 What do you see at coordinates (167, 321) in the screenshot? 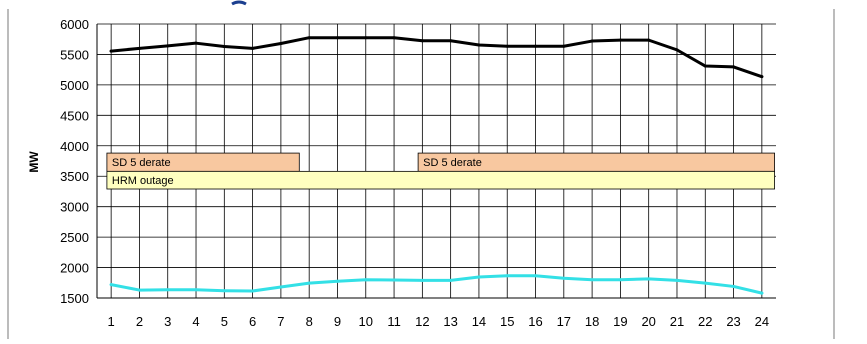
I see `x-tick-label: 3` at bounding box center [167, 321].